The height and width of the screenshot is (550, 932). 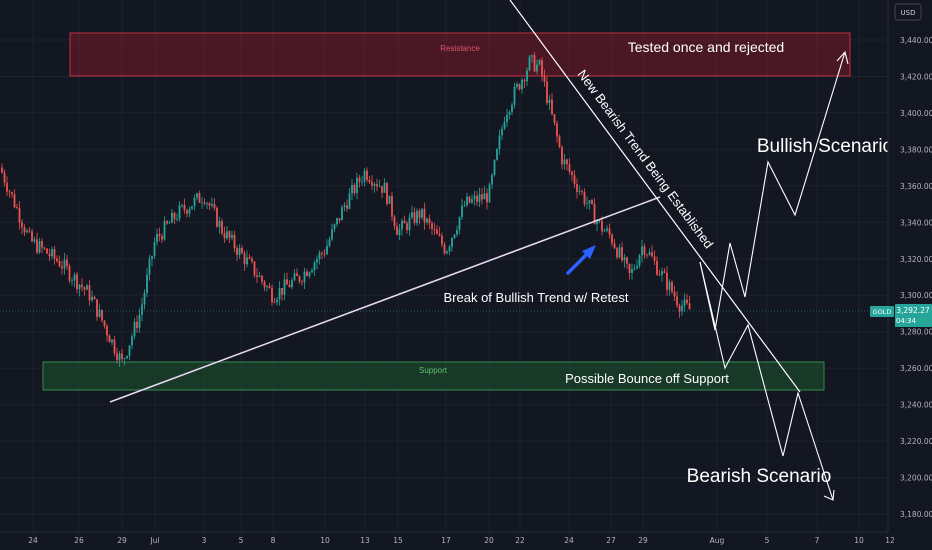 I want to click on bounce-support-annotation: Possible Bounce off Support, so click(x=647, y=378).